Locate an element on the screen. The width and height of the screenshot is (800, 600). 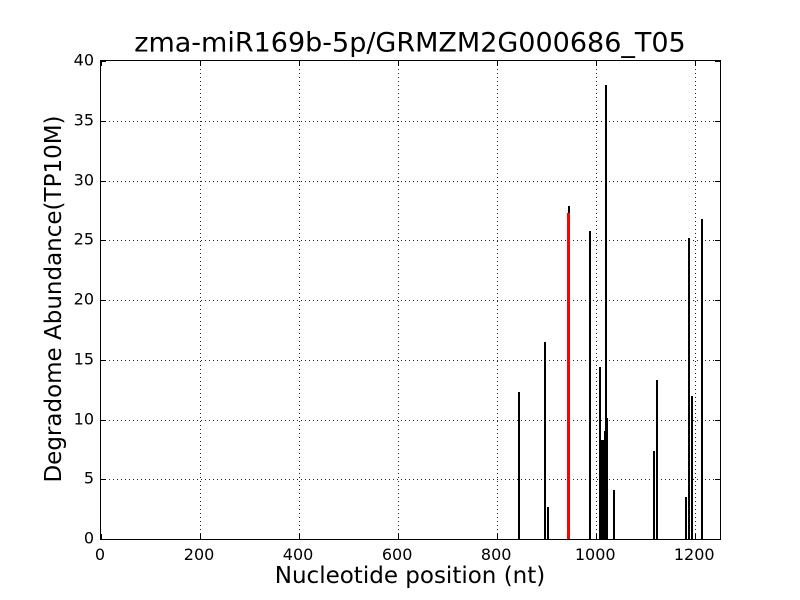
x-axis-label: Nucleotide position (nt) is located at coordinates (410, 576).